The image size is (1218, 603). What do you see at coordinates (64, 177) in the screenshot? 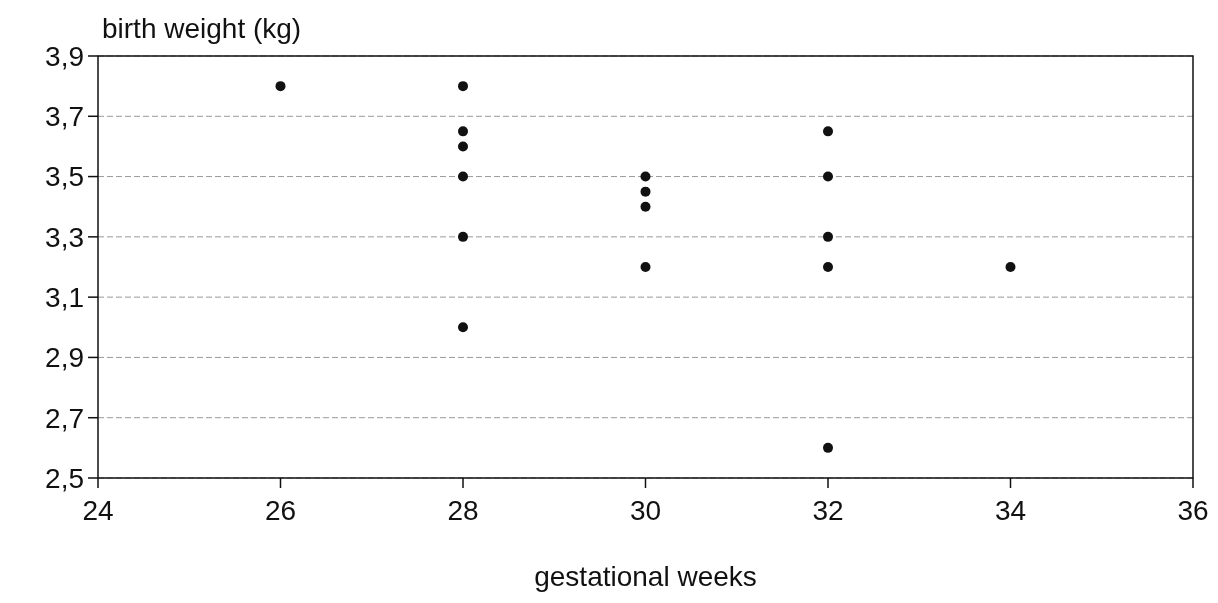
I see `y-tick-label: 3,5` at bounding box center [64, 177].